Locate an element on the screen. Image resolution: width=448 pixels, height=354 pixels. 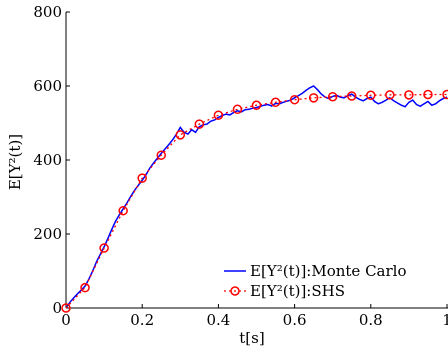
x-axis-label: t[s] is located at coordinates (251, 338).